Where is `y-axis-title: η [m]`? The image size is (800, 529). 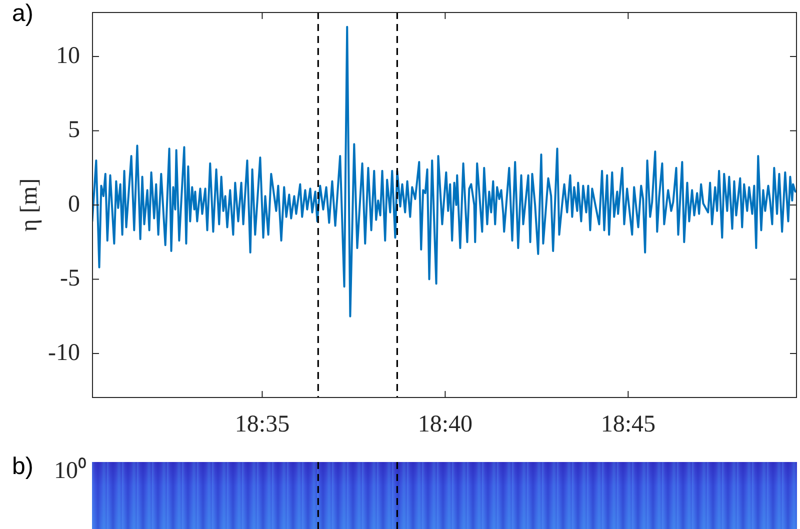 y-axis-title: η [m] is located at coordinates (29, 205).